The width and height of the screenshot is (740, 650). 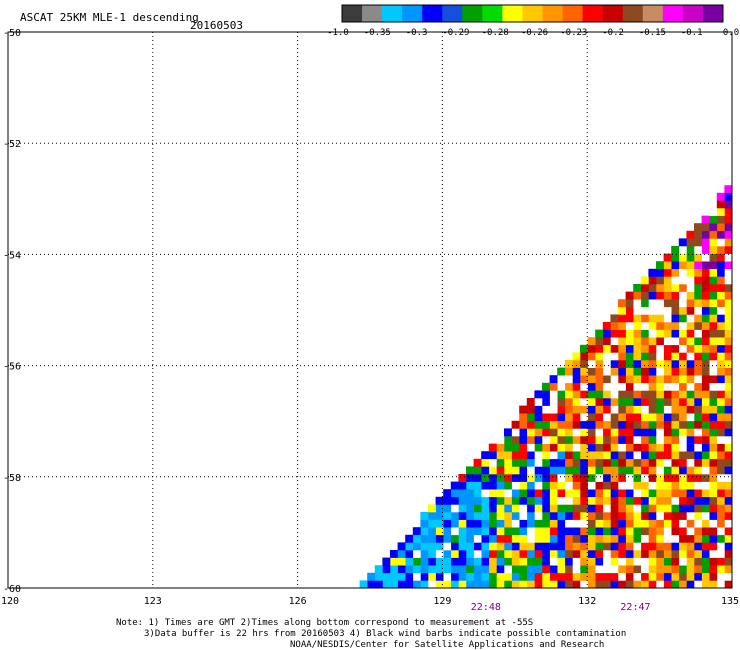 I want to click on time-labels: 22:48 22:47, so click(x=561, y=607).